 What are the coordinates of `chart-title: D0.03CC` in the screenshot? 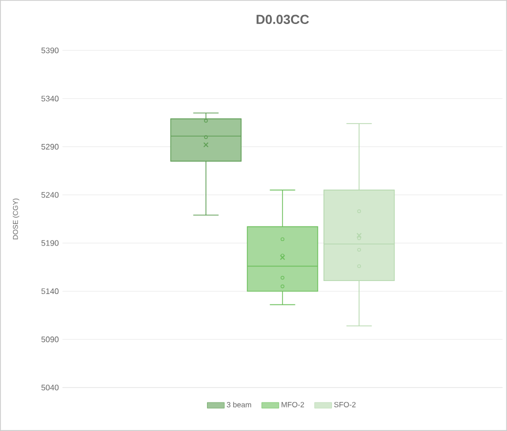 It's located at (282, 19).